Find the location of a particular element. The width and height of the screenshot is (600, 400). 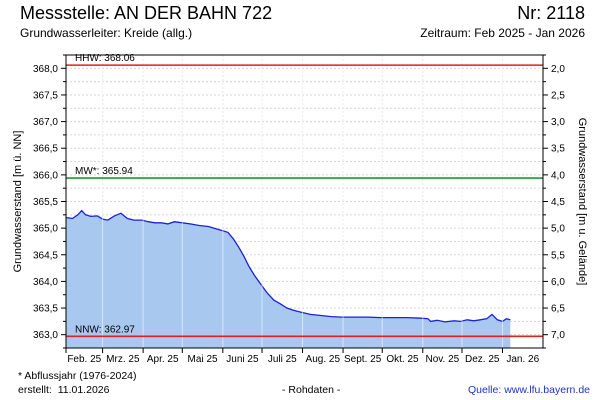

x-tick-label: Apr. 25 is located at coordinates (163, 359).